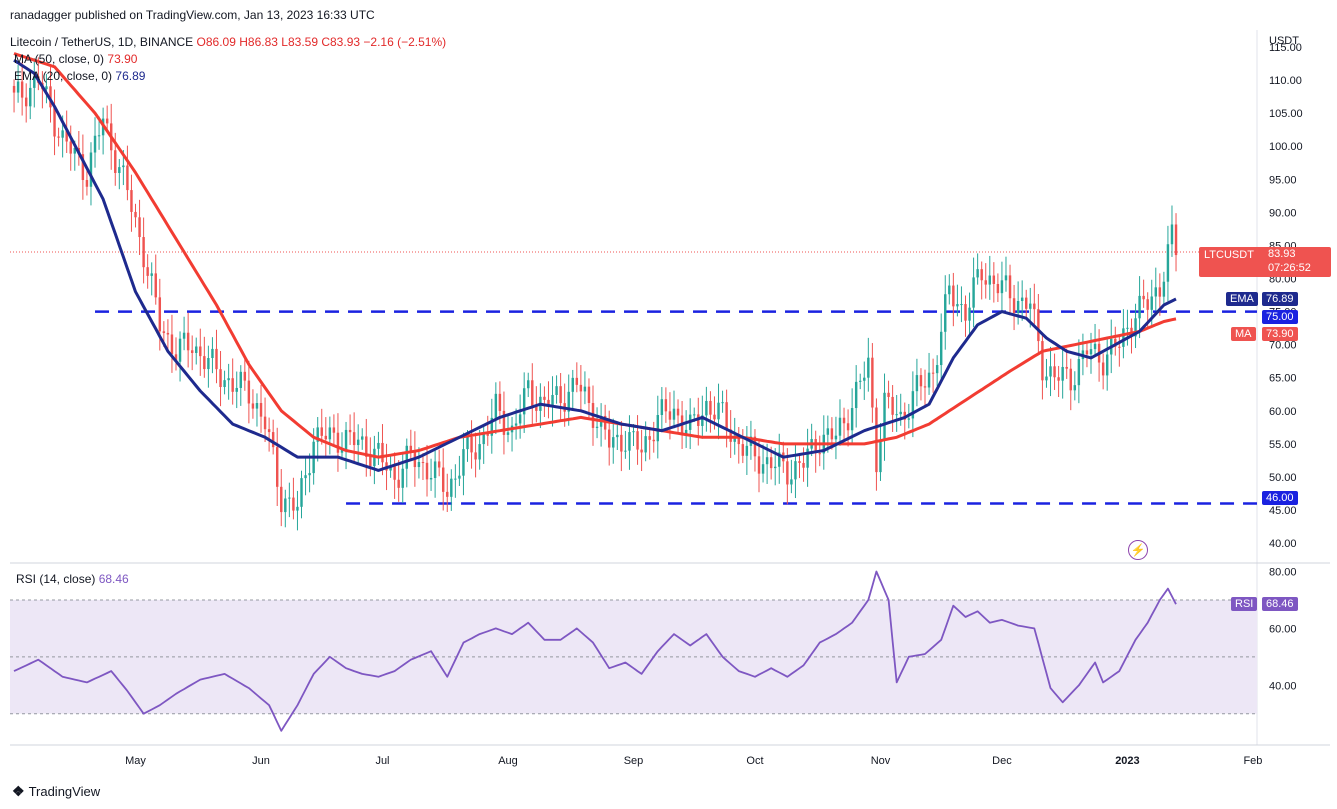 The image size is (1337, 809). I want to click on high-value: H86.83, so click(258, 42).